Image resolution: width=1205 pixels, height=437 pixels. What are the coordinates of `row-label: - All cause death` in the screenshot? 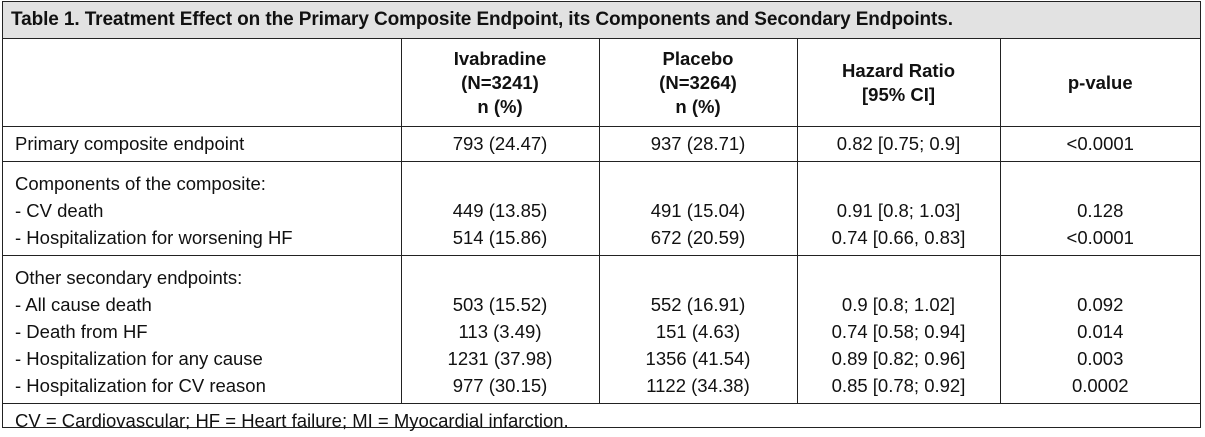 It's located at (208, 304).